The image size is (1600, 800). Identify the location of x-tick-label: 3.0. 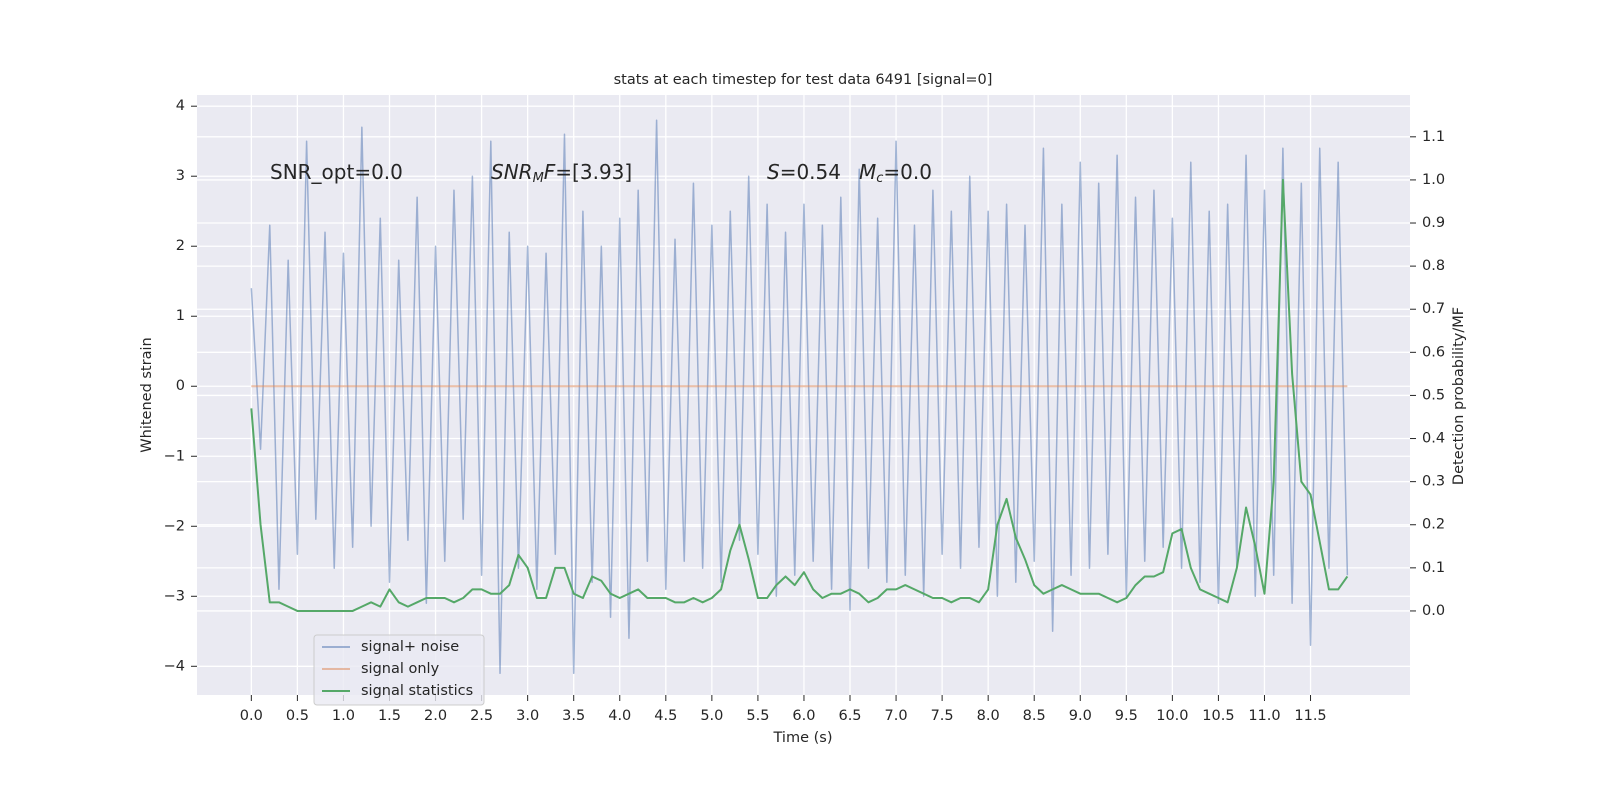
(527, 716).